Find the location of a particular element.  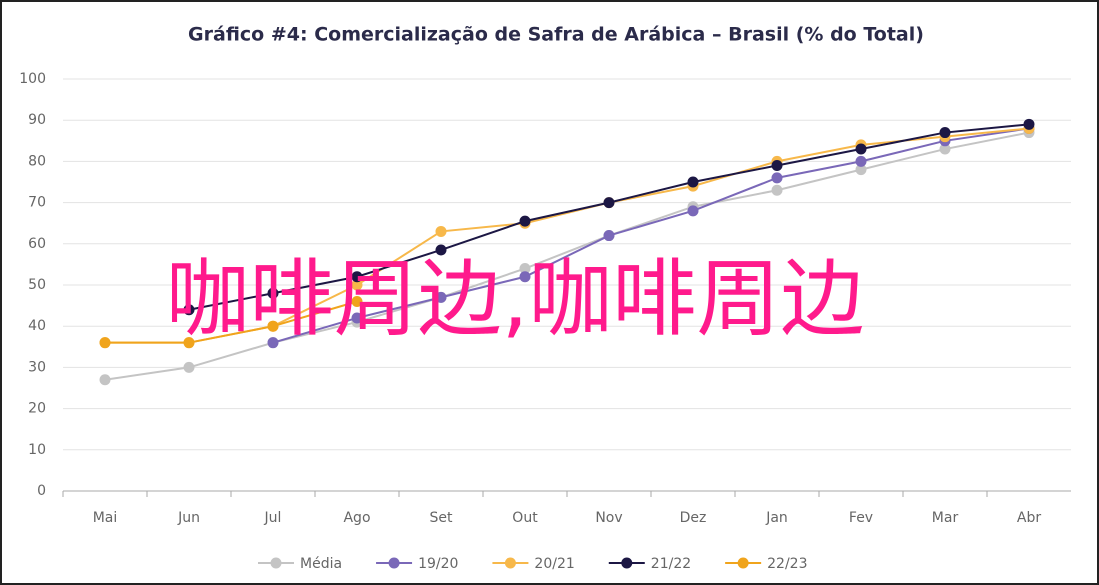

y-tick-label: 30 is located at coordinates (37, 367).